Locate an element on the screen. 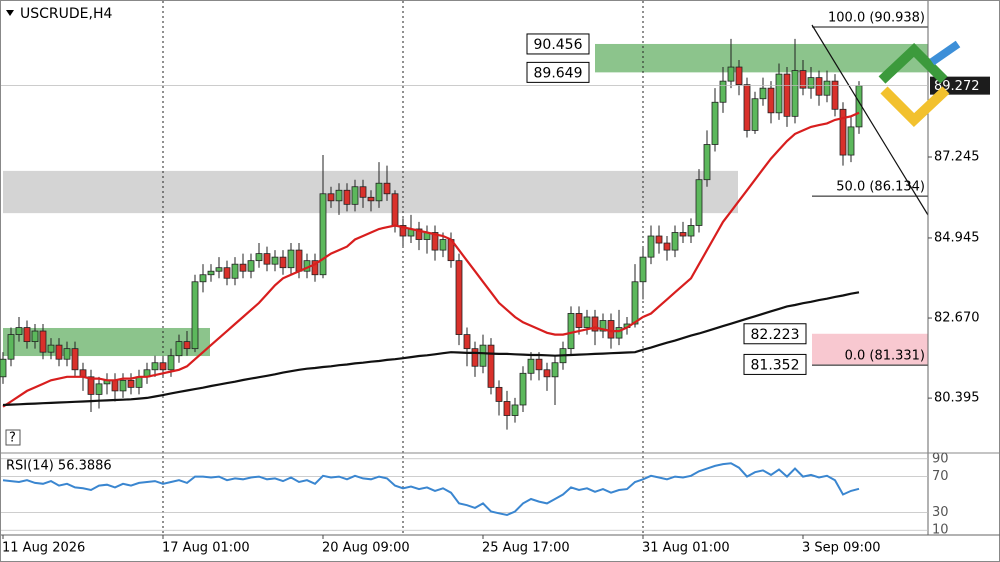 Image resolution: width=1000 pixels, height=562 pixels. x-tick-label: 17 Aug 01:00 is located at coordinates (206, 548).